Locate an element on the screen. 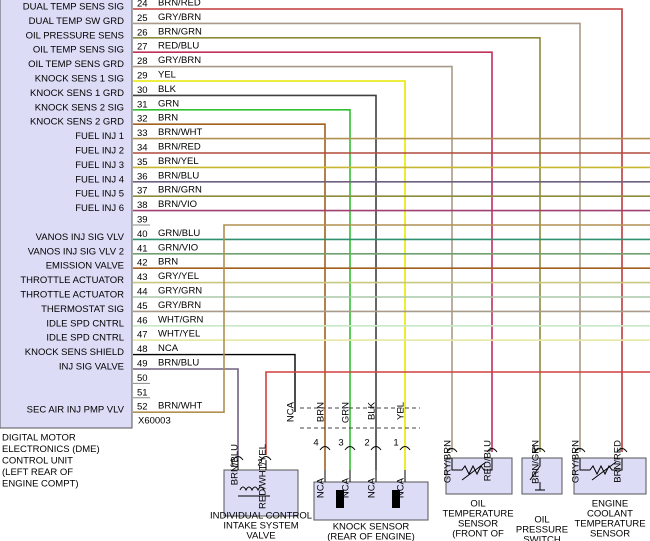  pin-number: 36 is located at coordinates (142, 176).